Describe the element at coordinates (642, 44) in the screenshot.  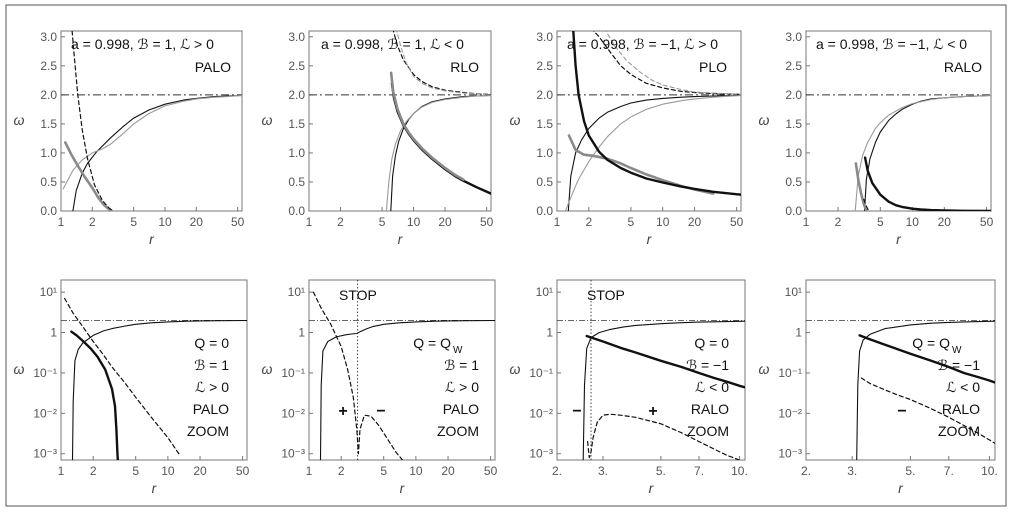
I see `annotation-text: a = 0.998, ℬ = −1, ℒ > 0` at that location.